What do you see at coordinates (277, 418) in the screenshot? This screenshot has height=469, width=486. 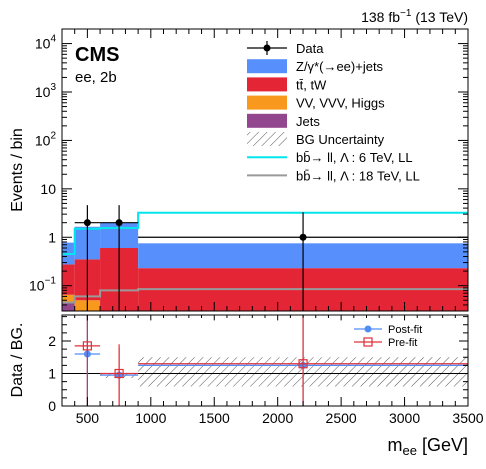 I see `x-tick-label-3: 2000` at bounding box center [277, 418].